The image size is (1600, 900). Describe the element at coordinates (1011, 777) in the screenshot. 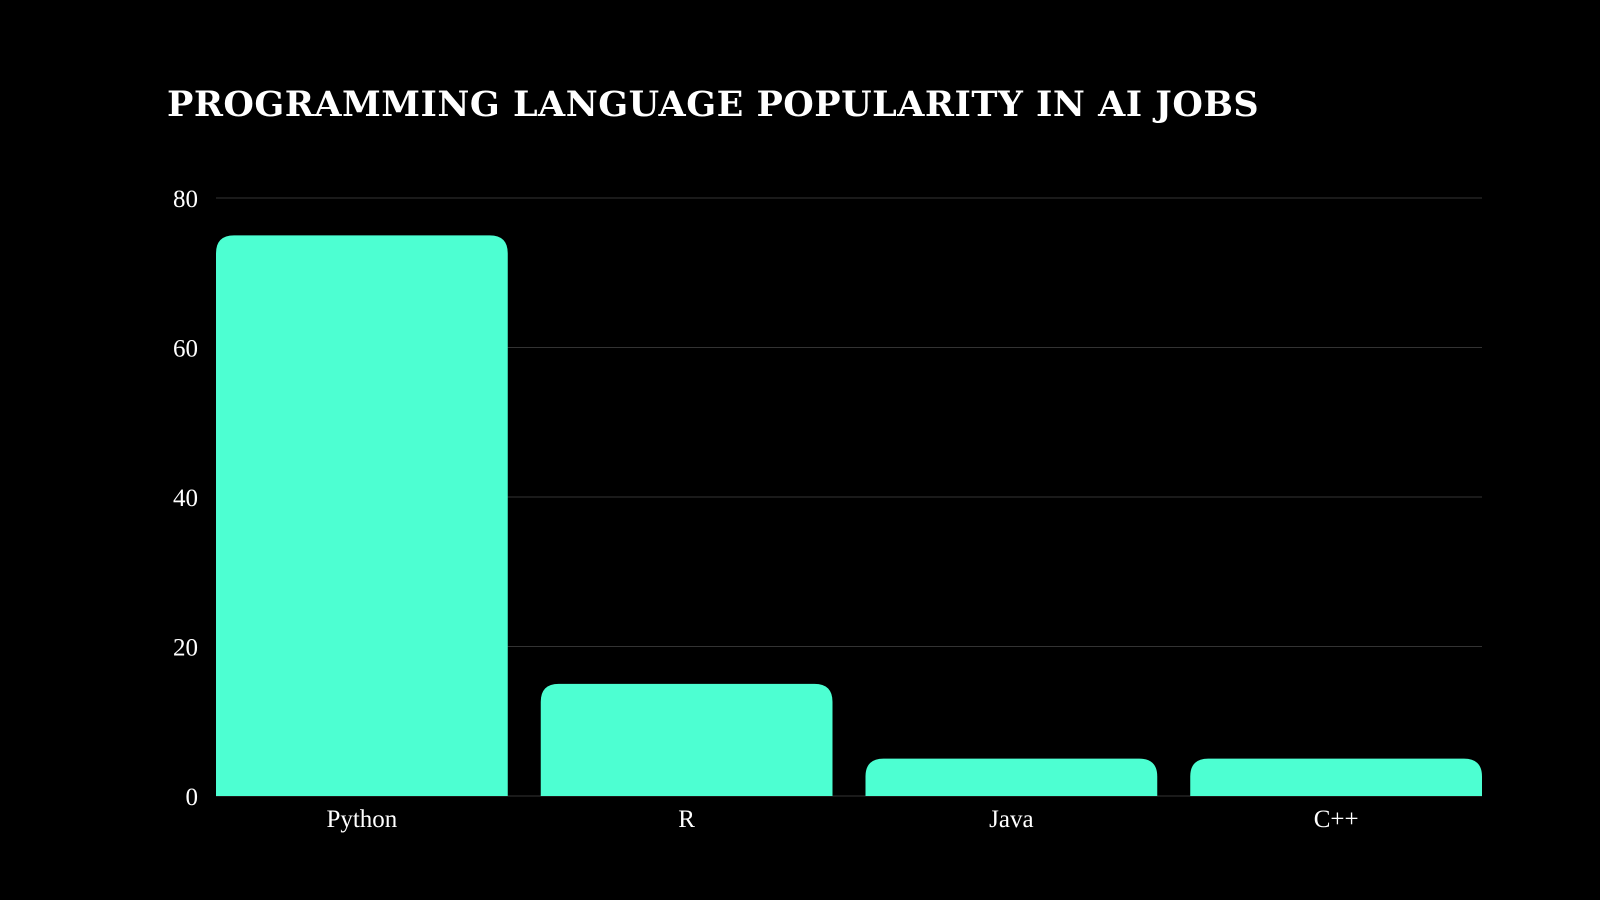

I see `bar-java` at that location.